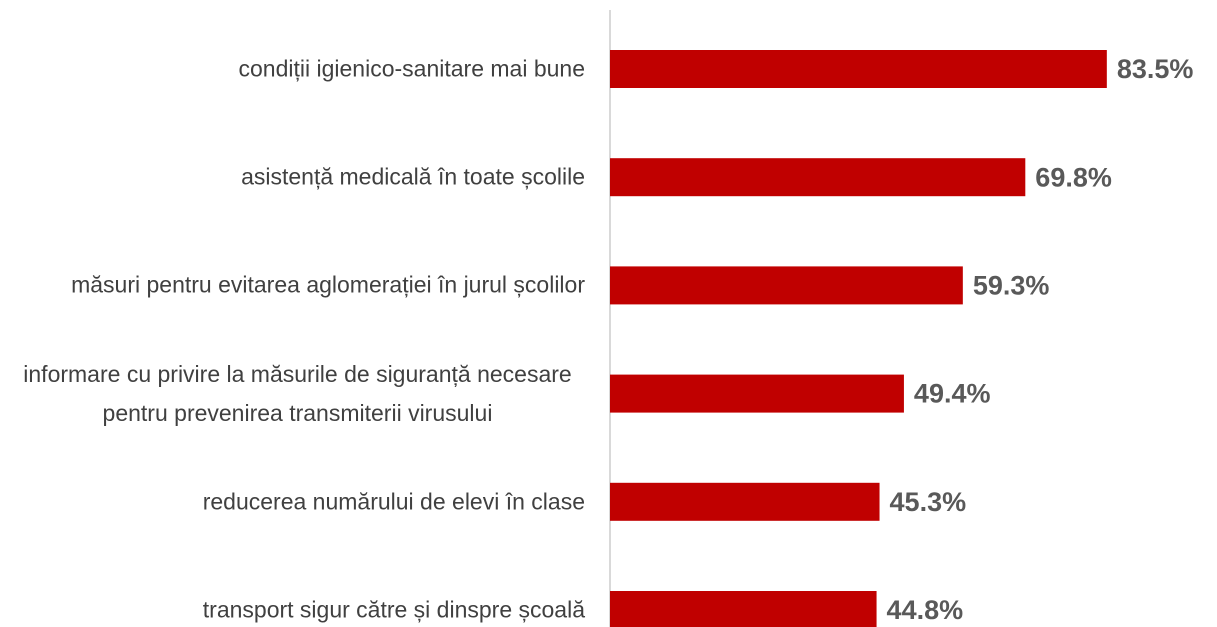  What do you see at coordinates (411, 68) in the screenshot?
I see `category-label: condiții igienico-sanitare mai bune` at bounding box center [411, 68].